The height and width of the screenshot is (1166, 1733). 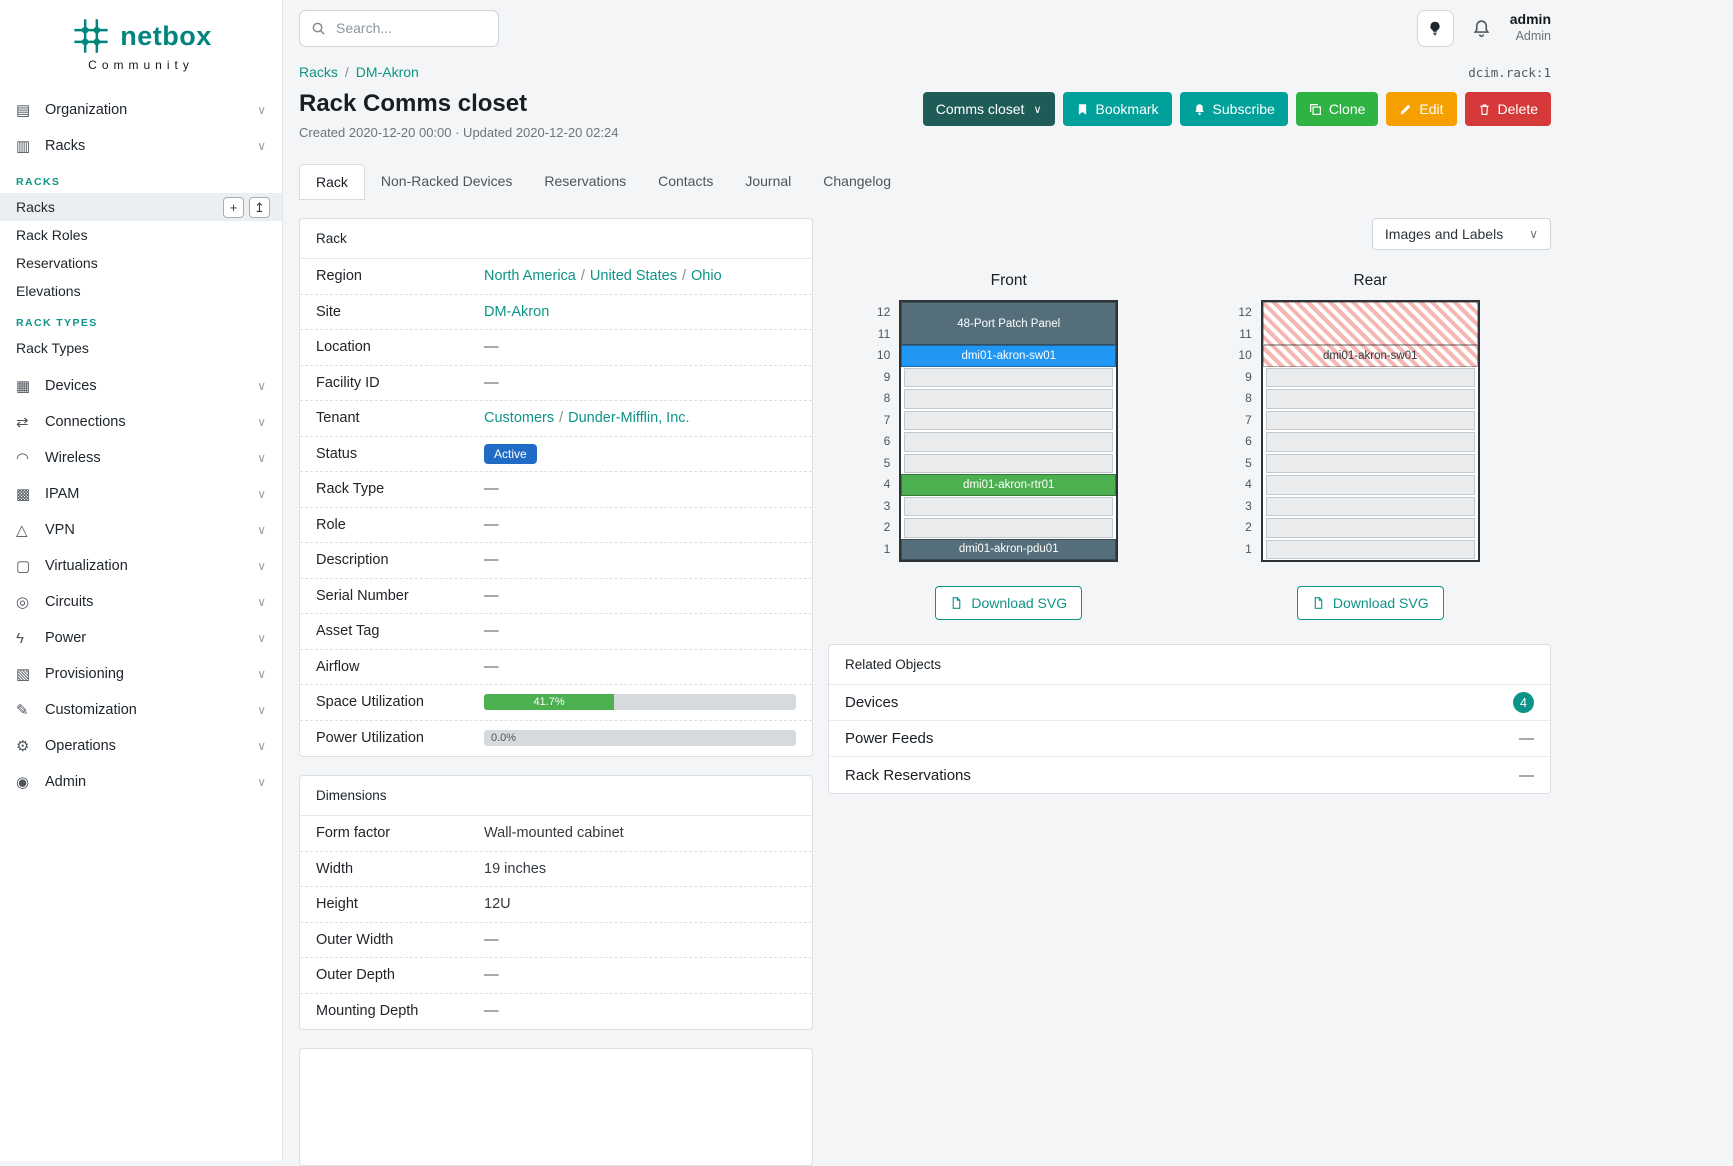 I want to click on tenant-group-link: Customers, so click(x=519, y=418).